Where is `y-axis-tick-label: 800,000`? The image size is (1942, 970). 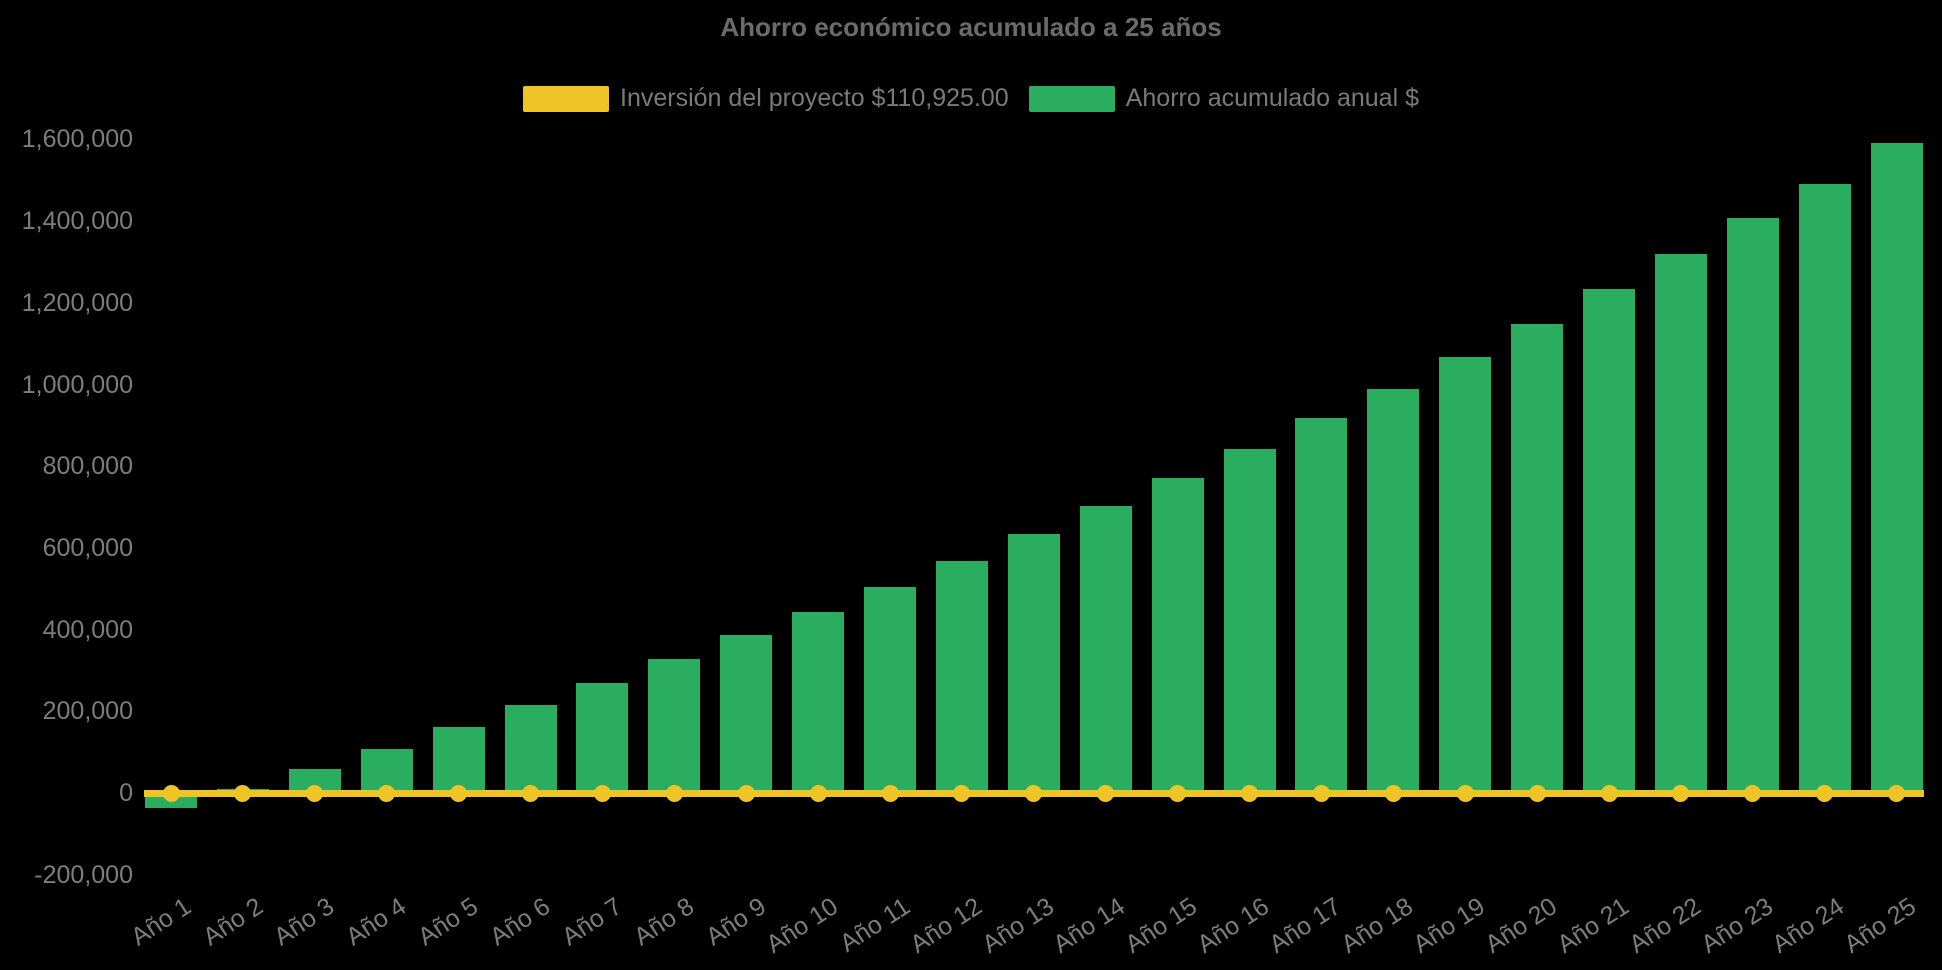 y-axis-tick-label: 800,000 is located at coordinates (87, 466).